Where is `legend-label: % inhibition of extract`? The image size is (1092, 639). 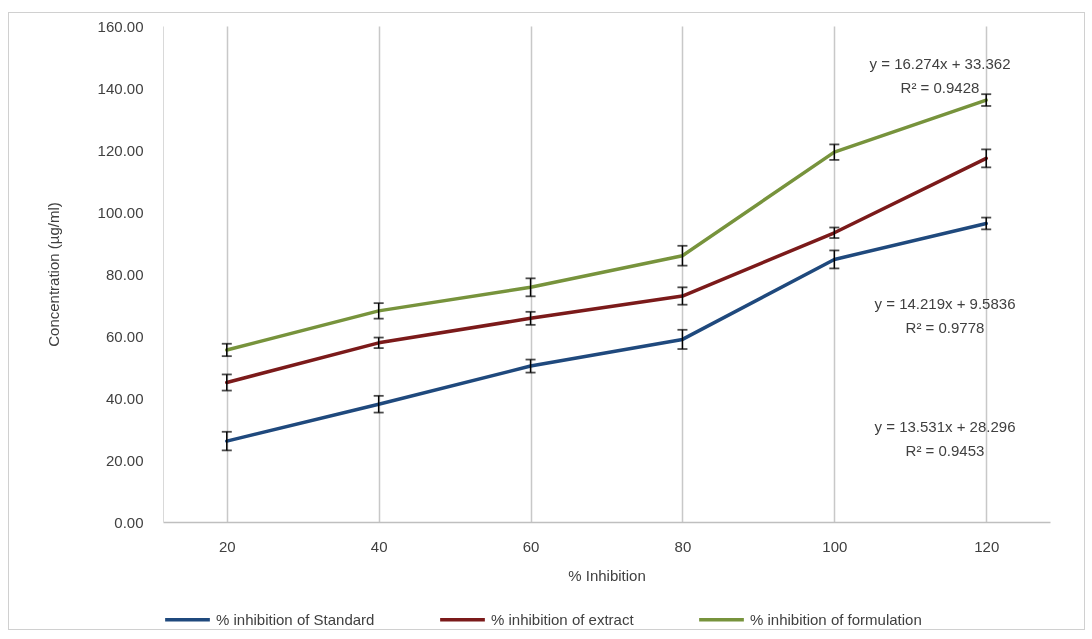 legend-label: % inhibition of extract is located at coordinates (563, 619).